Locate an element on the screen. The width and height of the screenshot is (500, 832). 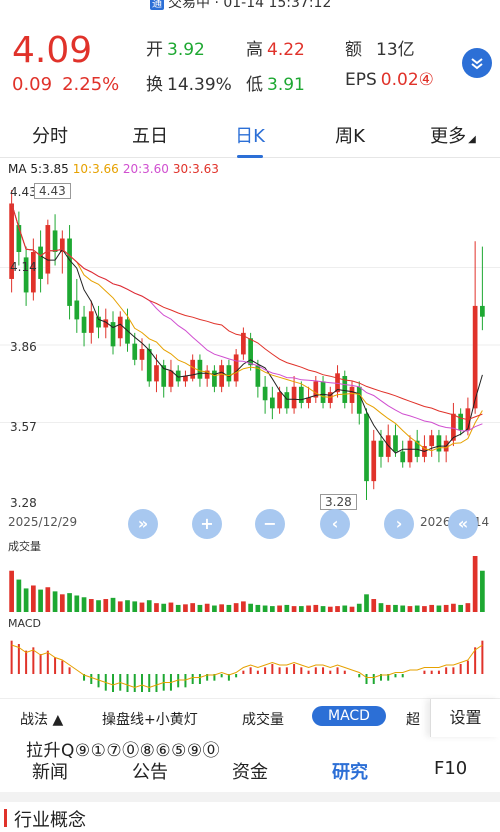
open-stat: 开 3.92 is located at coordinates (175, 47).